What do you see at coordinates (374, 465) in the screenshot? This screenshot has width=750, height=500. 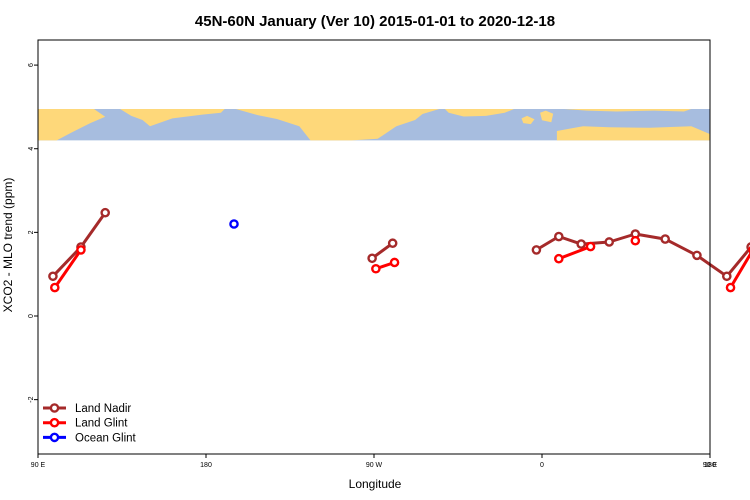 I see `x-tick-label: 90 W` at bounding box center [374, 465].